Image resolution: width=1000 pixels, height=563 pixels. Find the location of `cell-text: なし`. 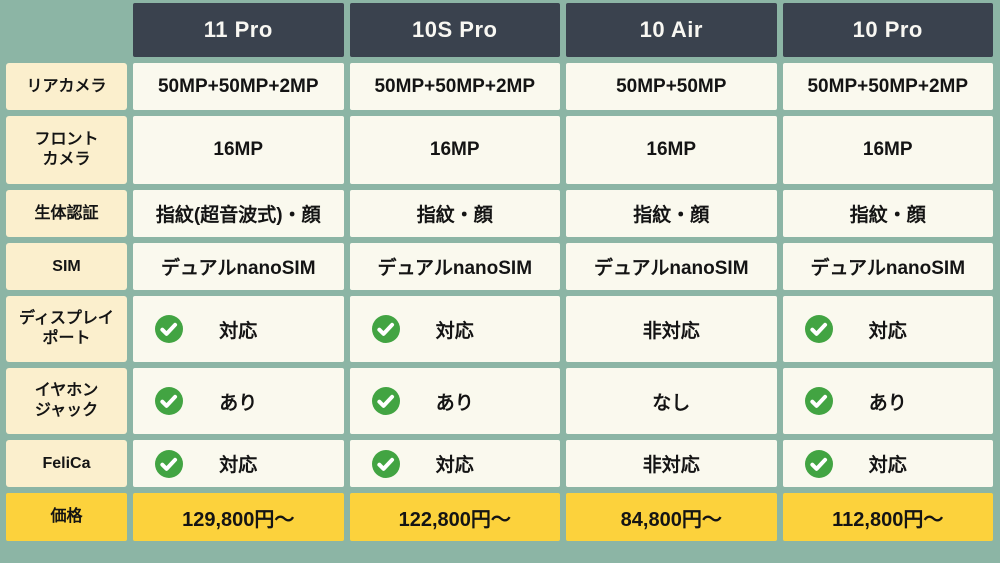

cell-text: なし is located at coordinates (671, 403).